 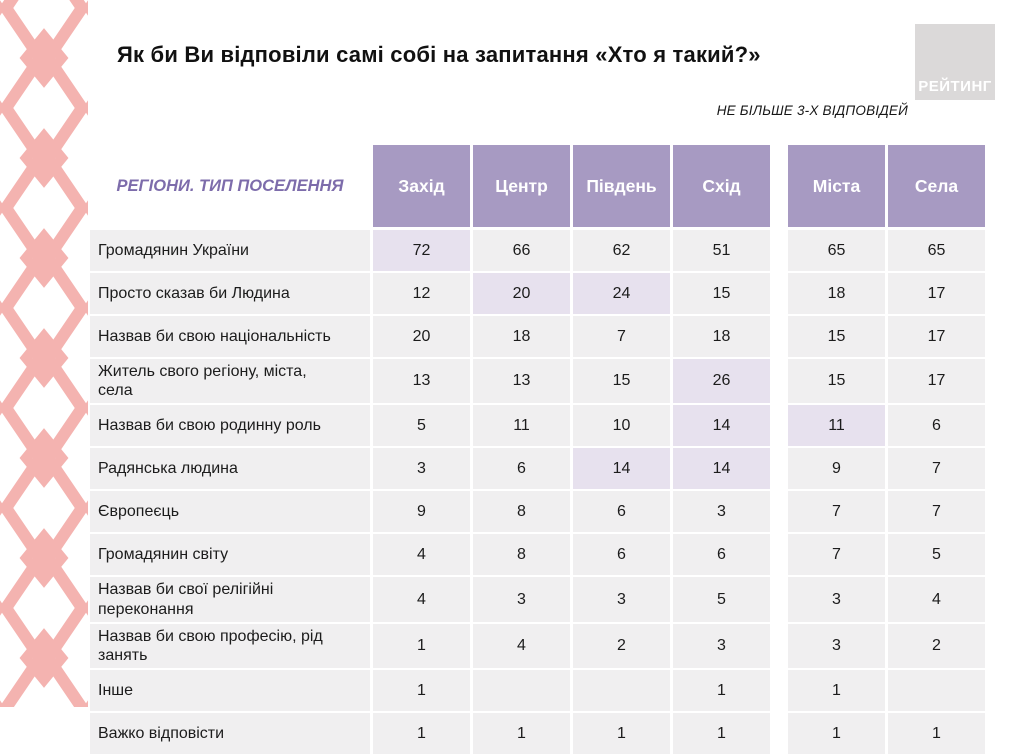 I want to click on table-row: Назвав би свою національність 20 18 7 18 15 17, so click(x=537, y=336).